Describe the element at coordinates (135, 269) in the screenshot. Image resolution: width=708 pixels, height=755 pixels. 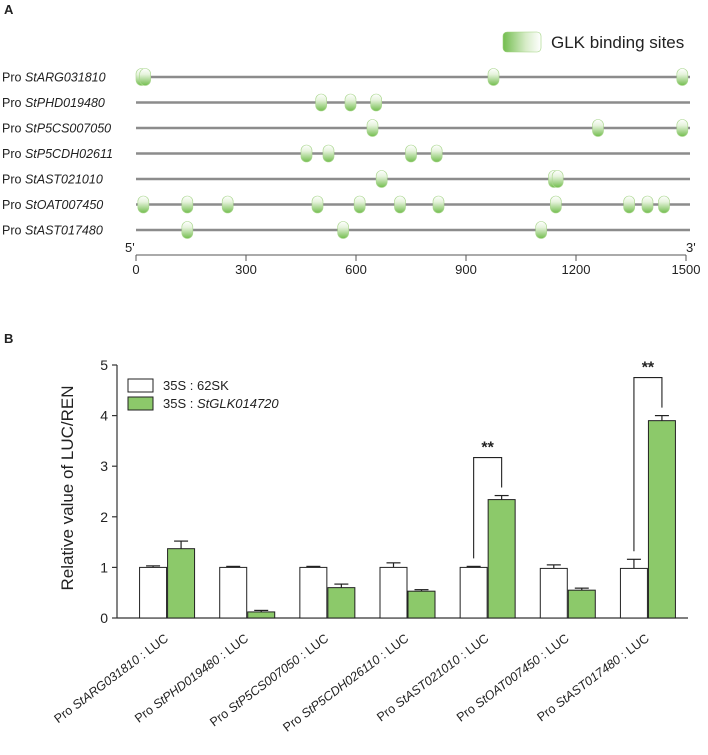
I see `promoter-axis-tick-label: 0` at that location.